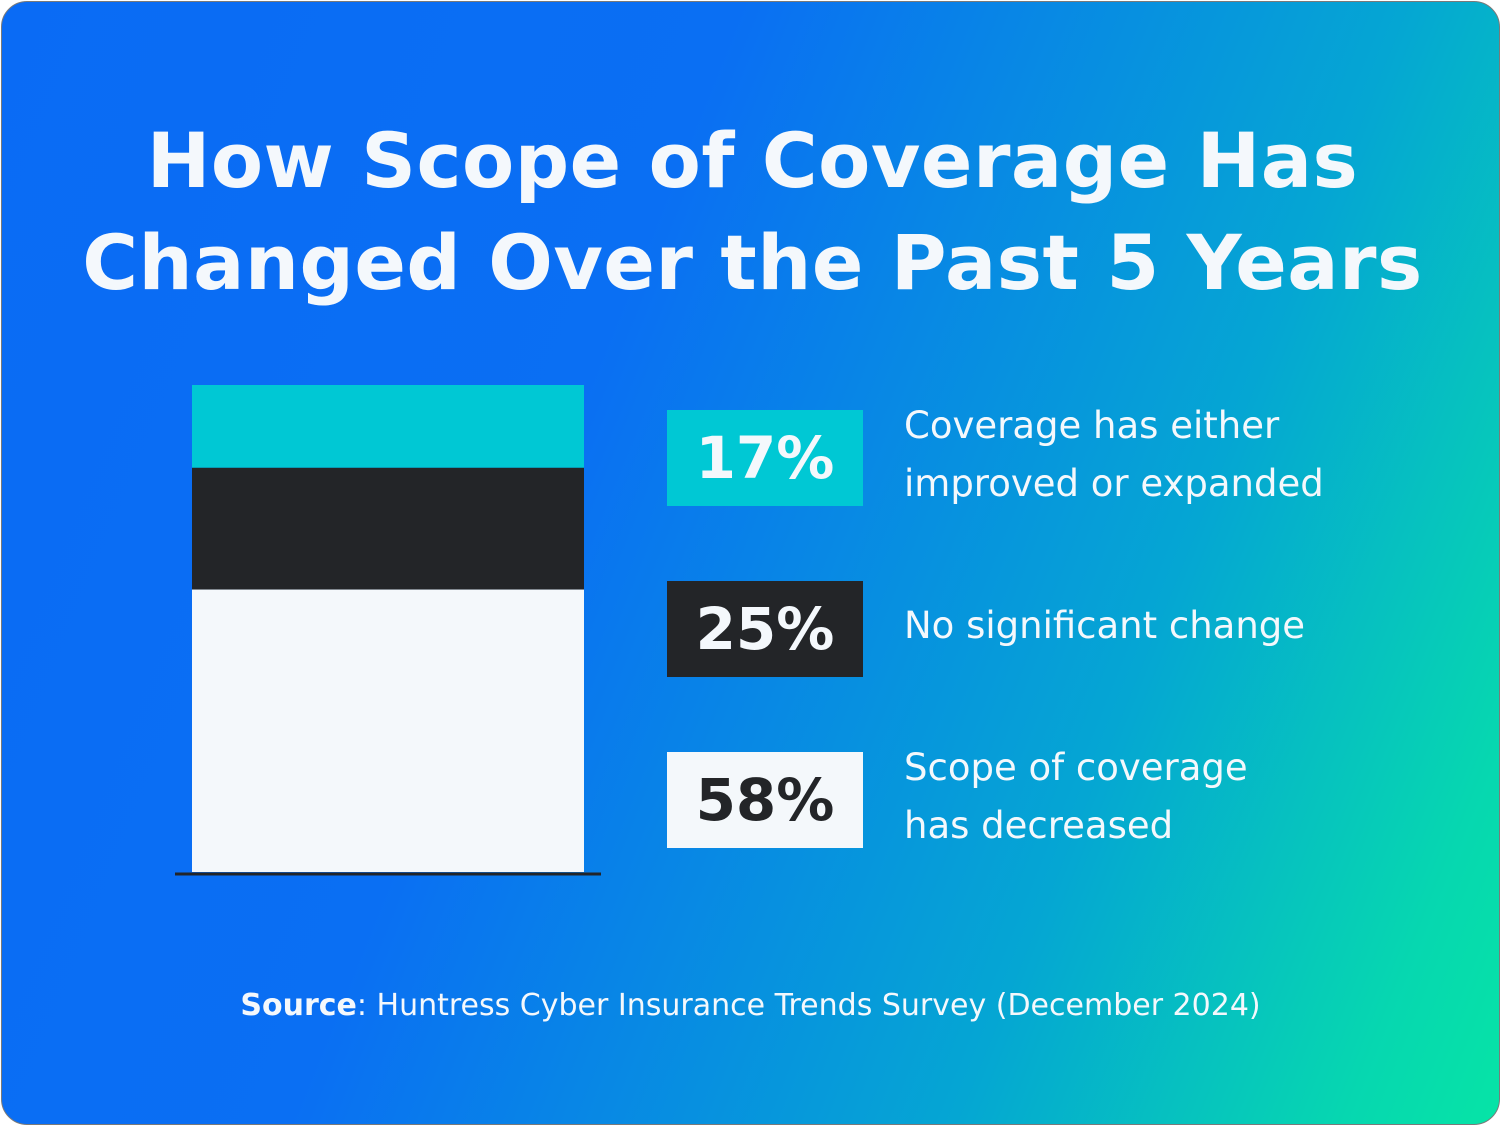 This screenshot has height=1126, width=1501. I want to click on value-box-decreased: 58%, so click(765, 800).